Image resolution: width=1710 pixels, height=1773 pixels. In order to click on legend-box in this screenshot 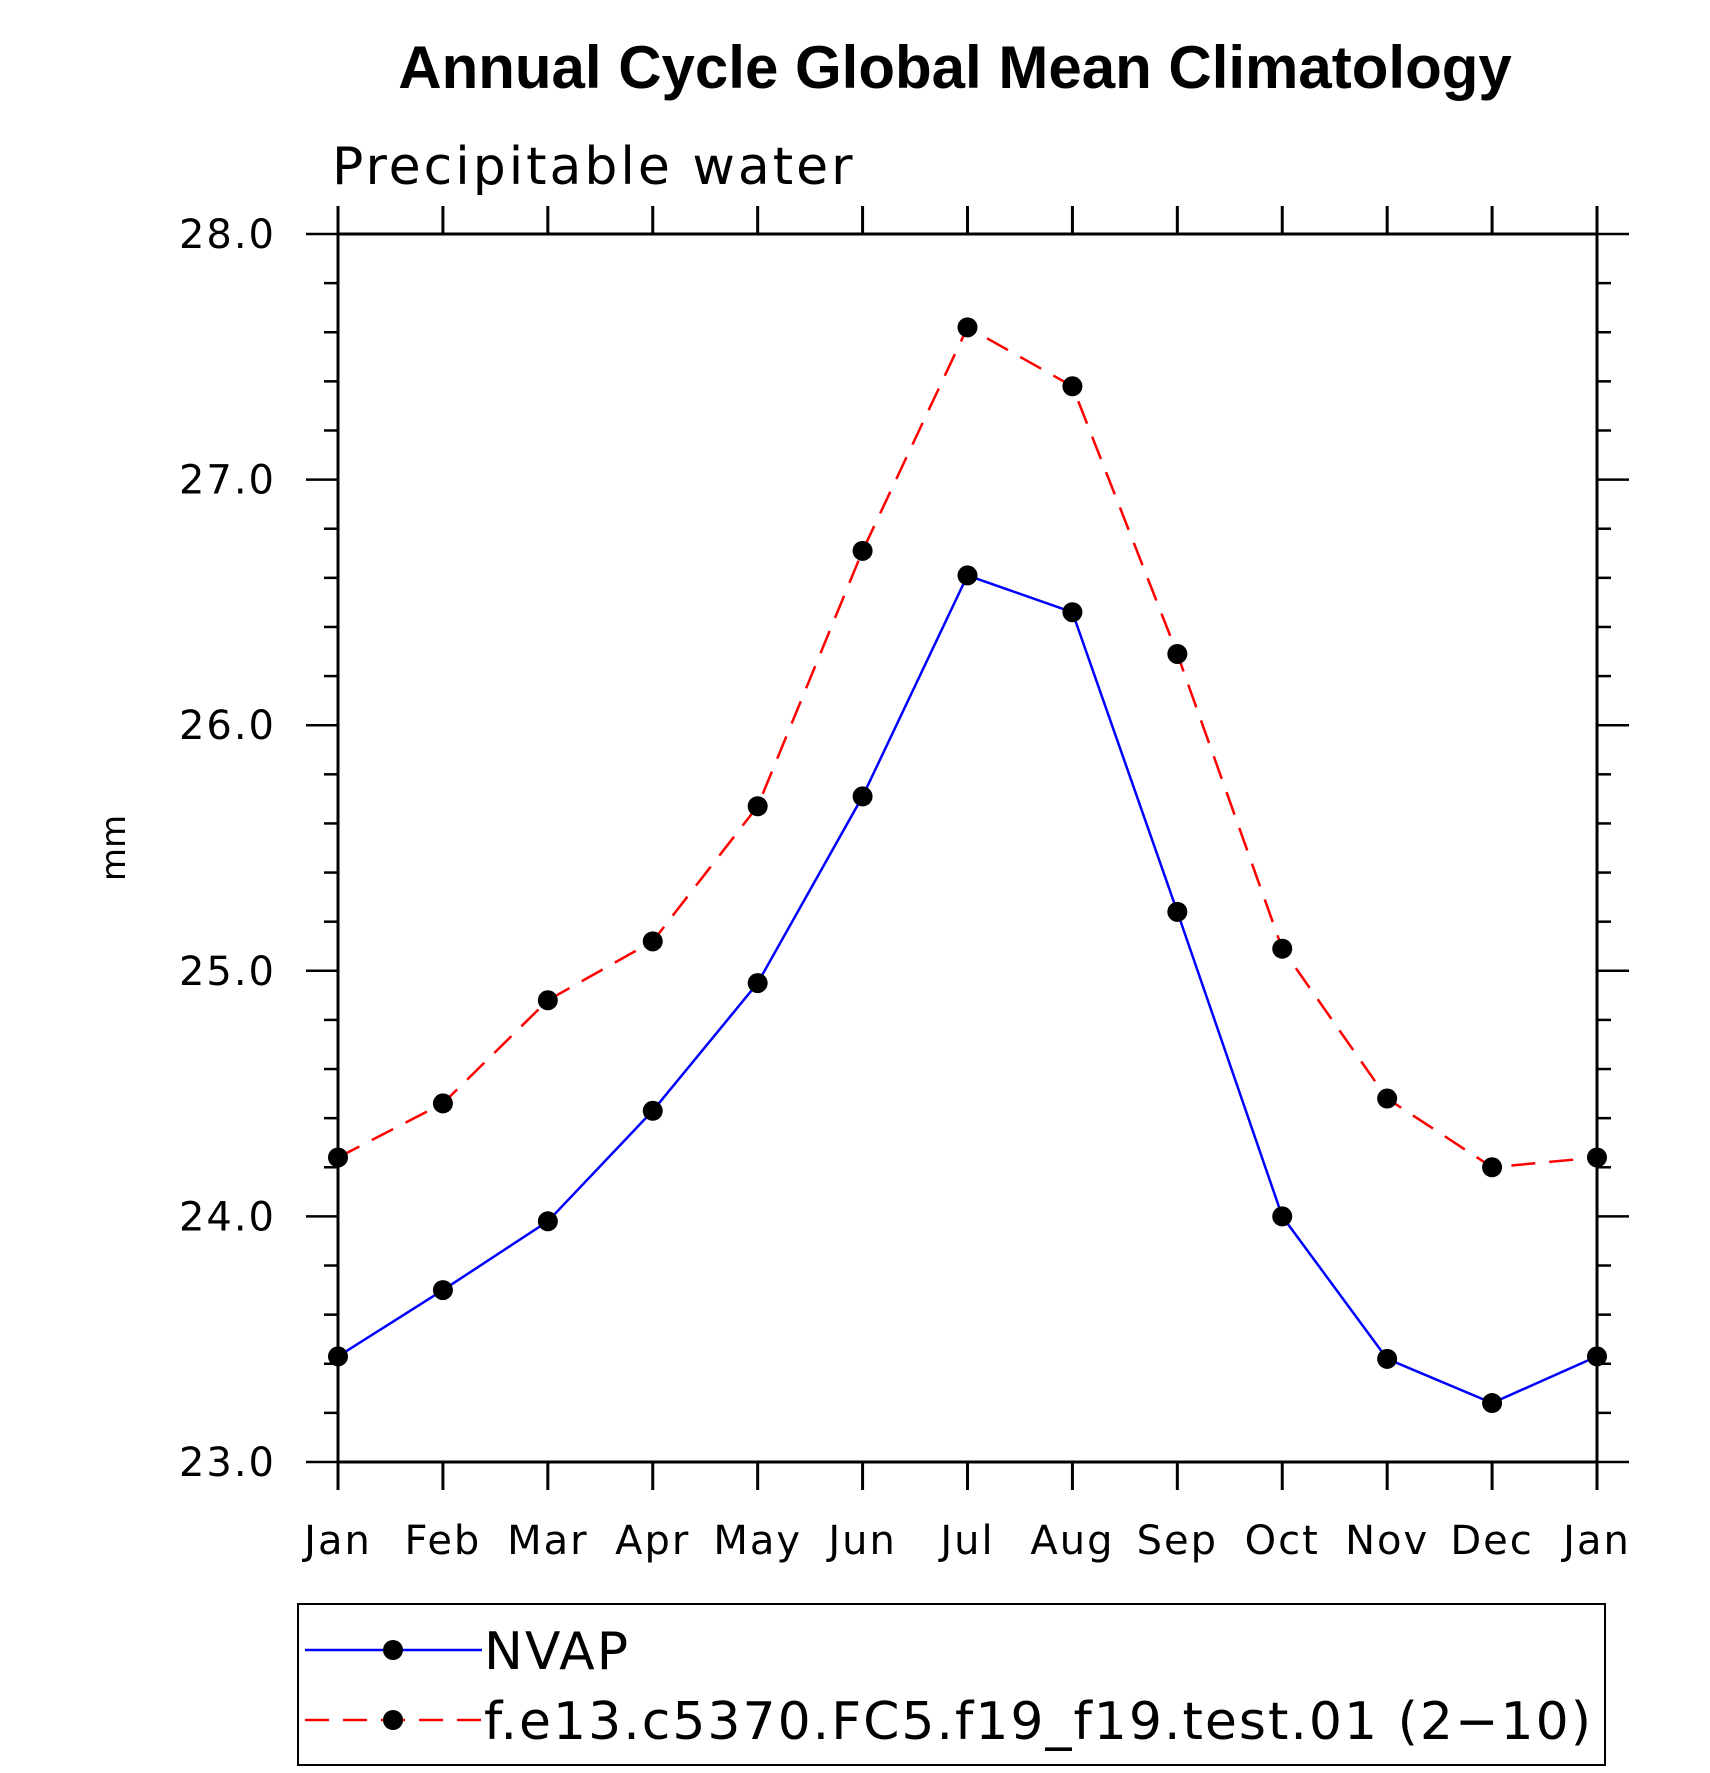, I will do `click(951, 1684)`.